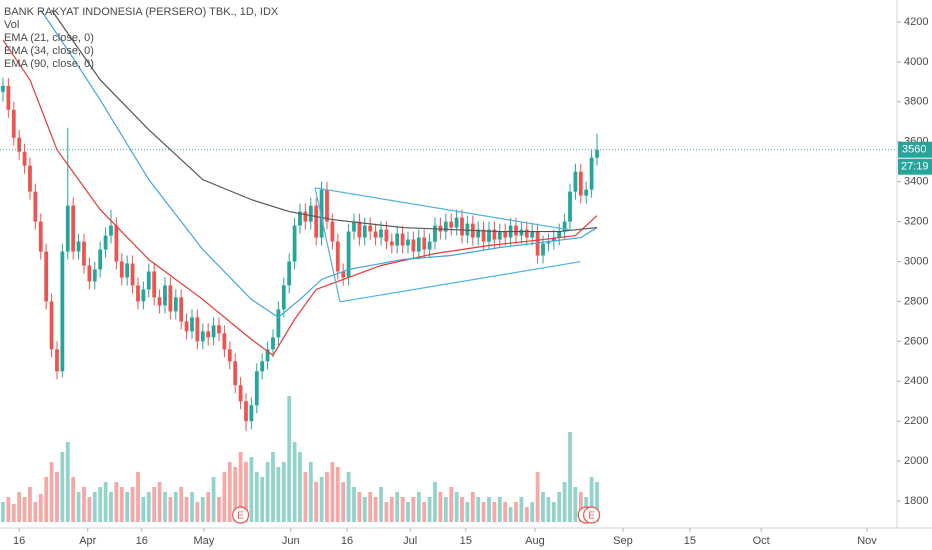 The image size is (932, 550). I want to click on last-price-box, so click(915, 149).